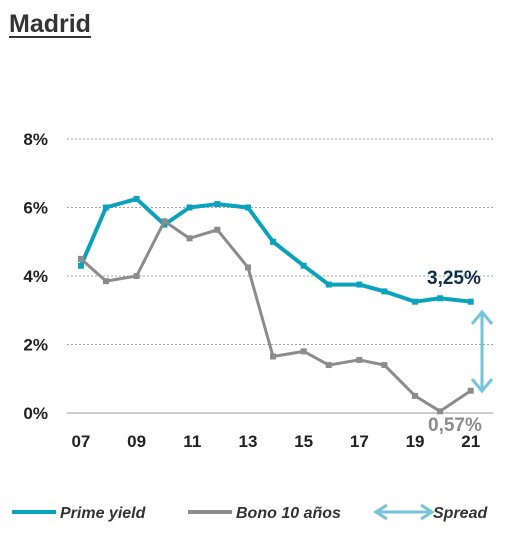 The width and height of the screenshot is (529, 542). What do you see at coordinates (275, 441) in the screenshot?
I see `x-axis-ticks: 07 09 11 13 15 17 19 21` at bounding box center [275, 441].